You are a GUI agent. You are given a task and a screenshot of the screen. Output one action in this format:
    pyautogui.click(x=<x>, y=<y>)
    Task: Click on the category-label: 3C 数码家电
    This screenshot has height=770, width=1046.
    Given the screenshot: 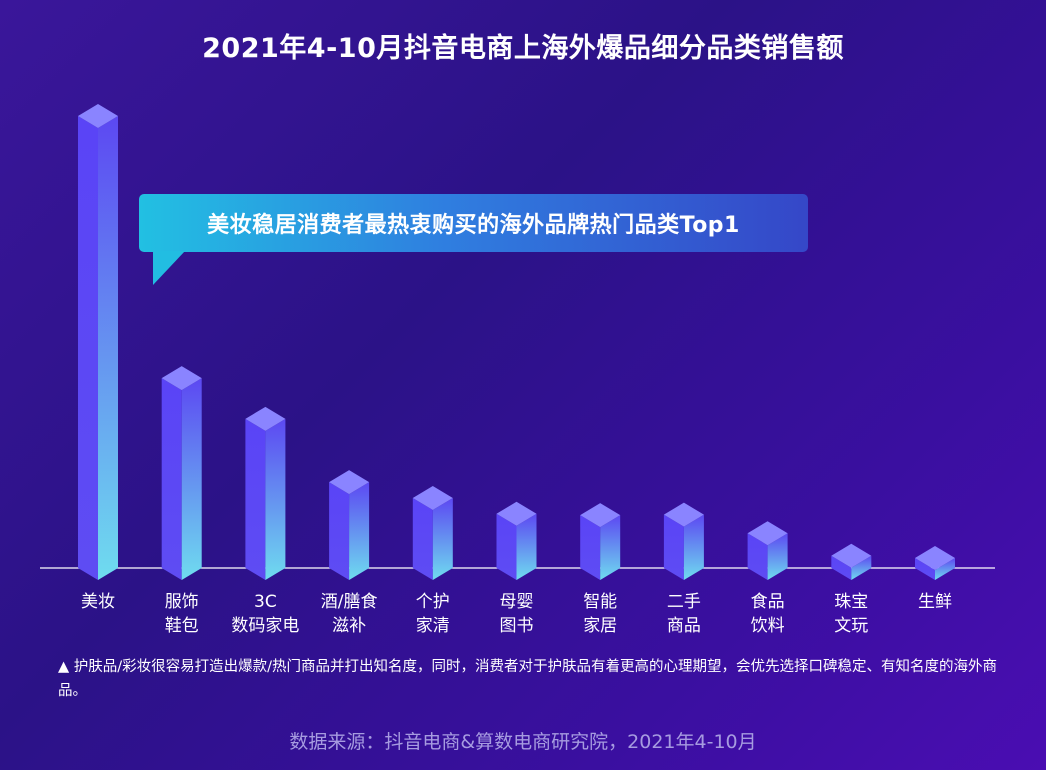 What is the action you would take?
    pyautogui.click(x=265, y=614)
    